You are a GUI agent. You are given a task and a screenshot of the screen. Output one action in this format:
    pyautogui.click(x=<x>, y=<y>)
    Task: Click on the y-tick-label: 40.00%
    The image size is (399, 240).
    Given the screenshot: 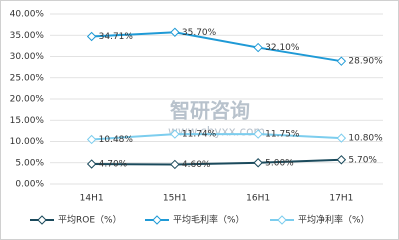 What is the action you would take?
    pyautogui.click(x=27, y=15)
    